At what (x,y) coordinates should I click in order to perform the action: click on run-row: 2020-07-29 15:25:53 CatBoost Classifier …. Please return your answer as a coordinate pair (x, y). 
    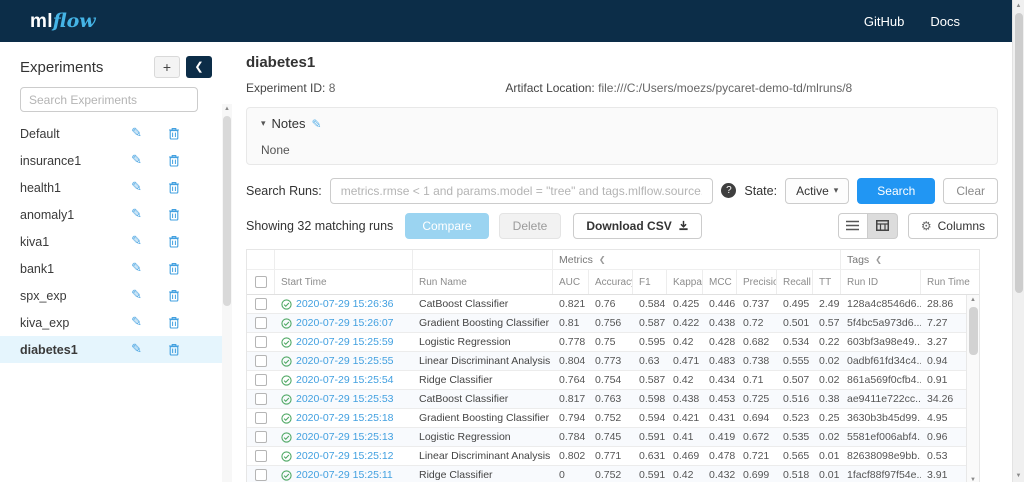
    Looking at the image, I should click on (613, 399).